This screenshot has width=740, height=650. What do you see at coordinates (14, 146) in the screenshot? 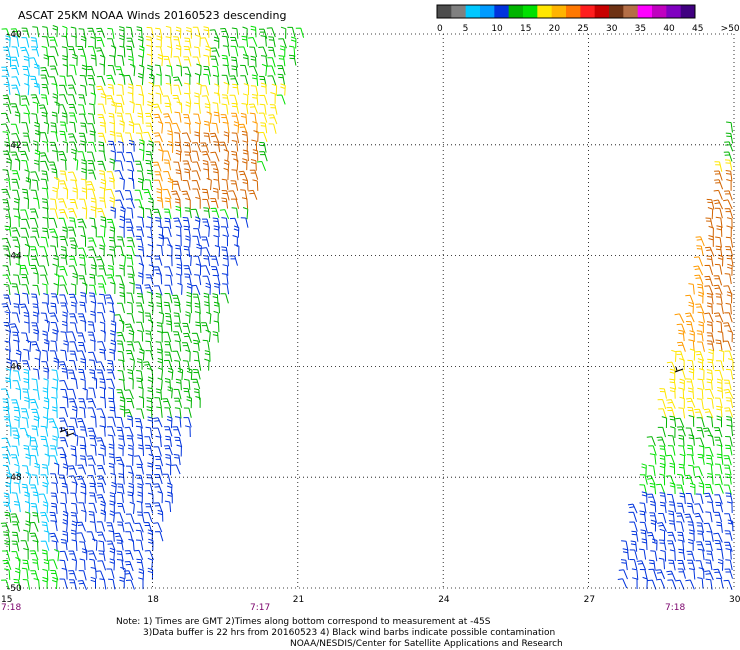
I see `lat-tick-label: -42` at bounding box center [14, 146].